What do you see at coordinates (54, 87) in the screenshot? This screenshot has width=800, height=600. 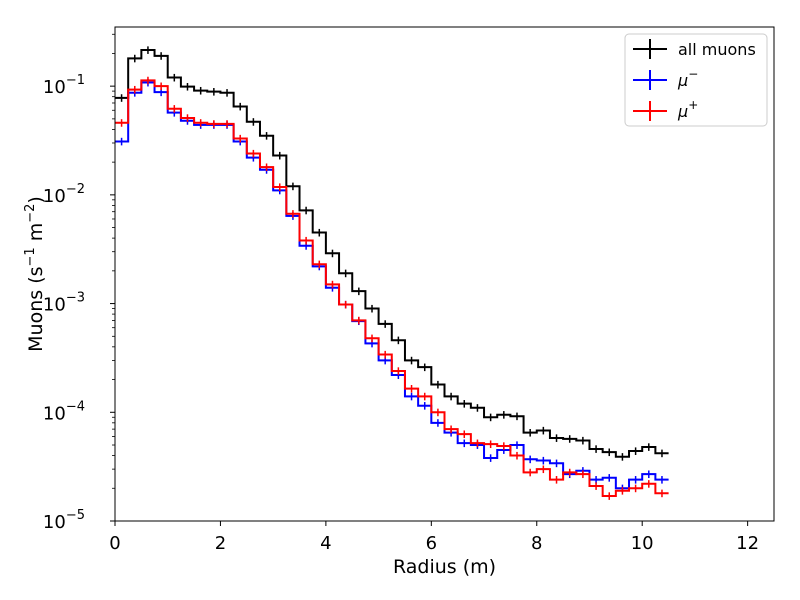 I see `y-tick-base-4: 10` at bounding box center [54, 87].